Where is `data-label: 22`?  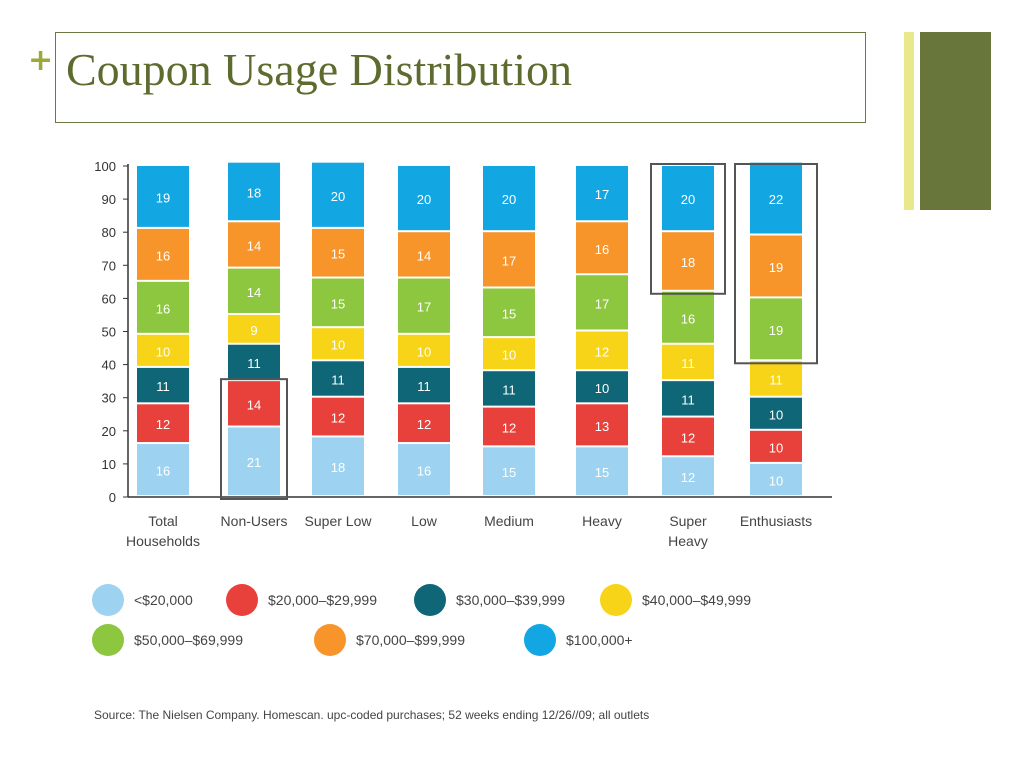
data-label: 22 is located at coordinates (776, 199).